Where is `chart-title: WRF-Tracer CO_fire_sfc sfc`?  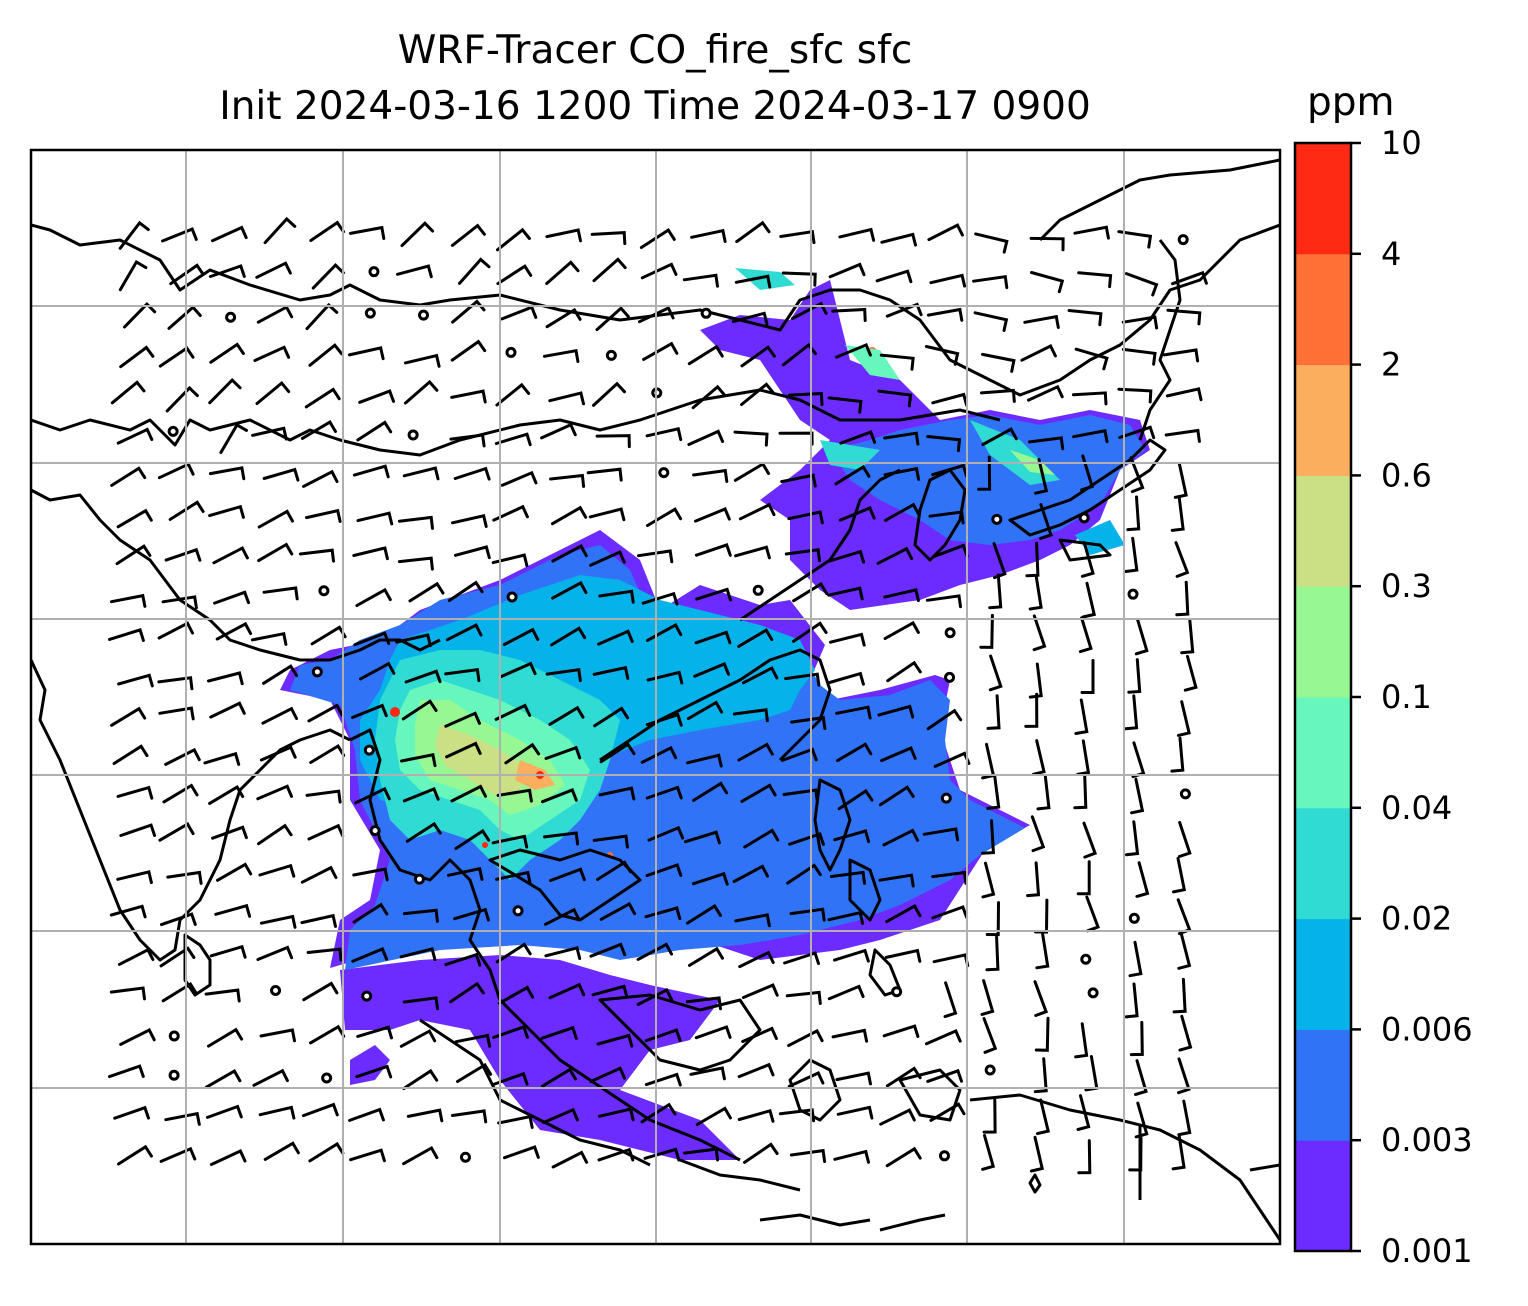
chart-title: WRF-Tracer CO_fire_sfc sfc is located at coordinates (655, 50).